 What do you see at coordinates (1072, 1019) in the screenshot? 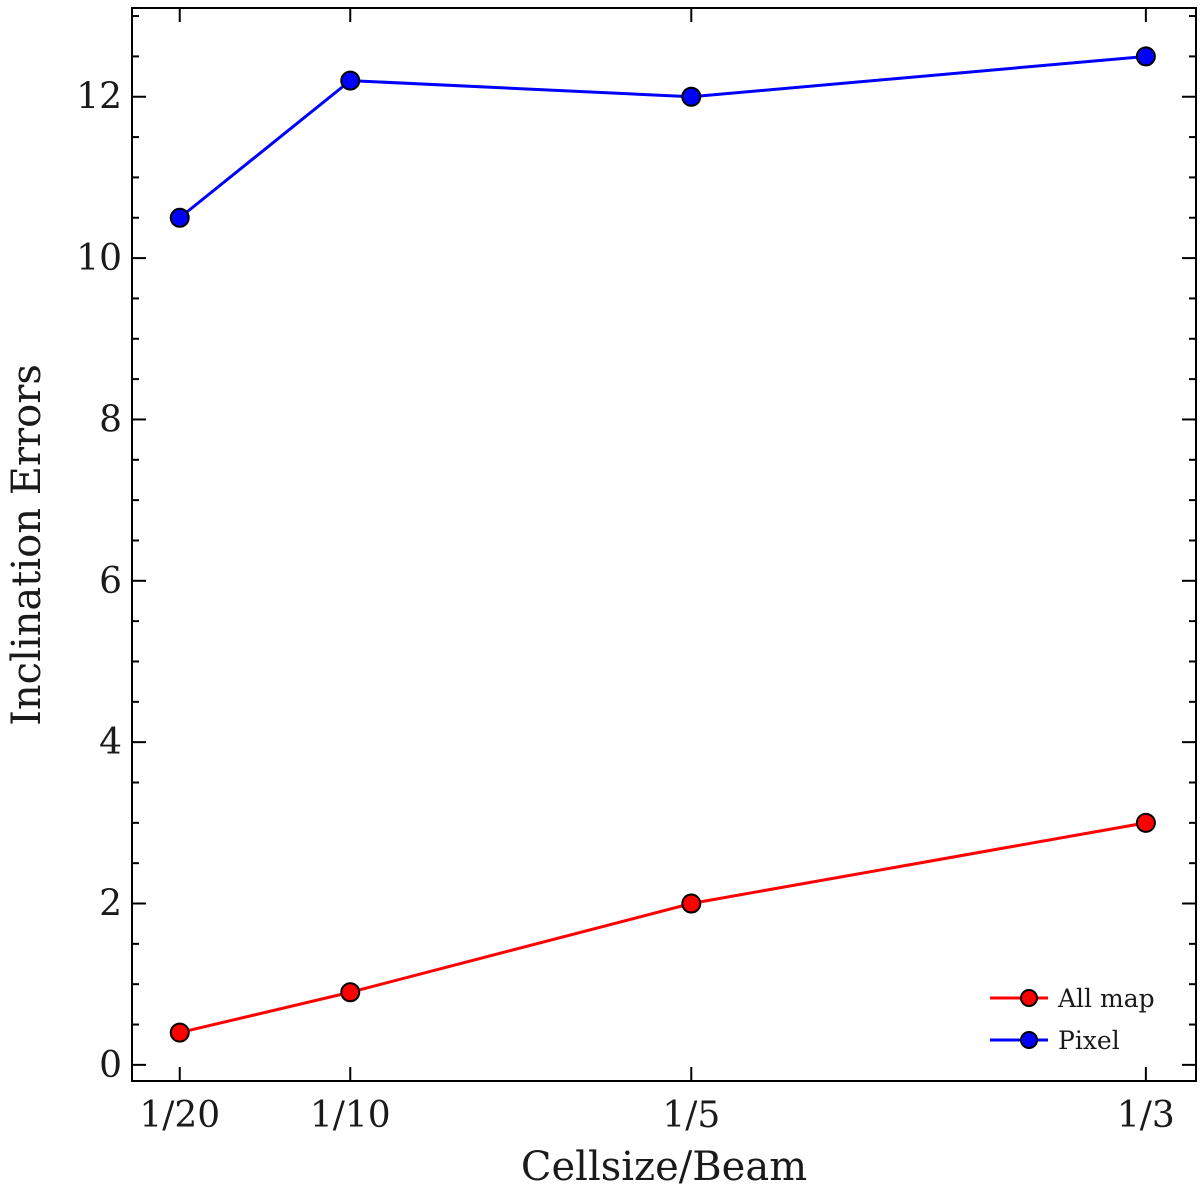
I see `legend: All map Pixel` at bounding box center [1072, 1019].